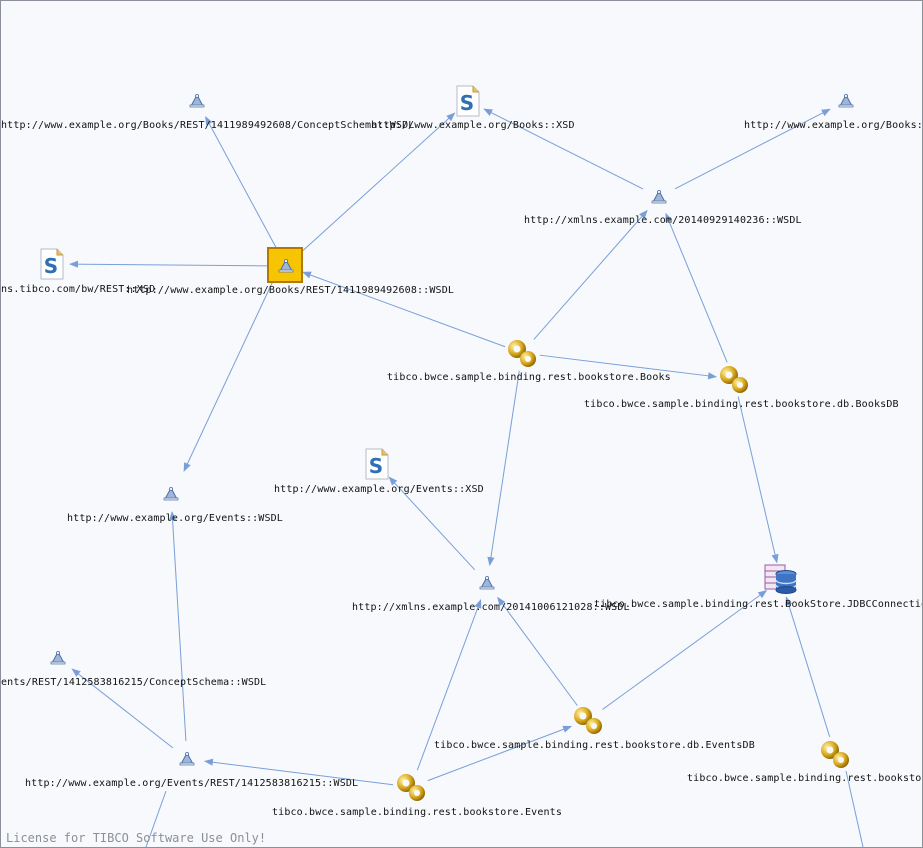 The height and width of the screenshot is (848, 923). What do you see at coordinates (808, 666) in the screenshot?
I see `dependency-edge-n15-n12` at bounding box center [808, 666].